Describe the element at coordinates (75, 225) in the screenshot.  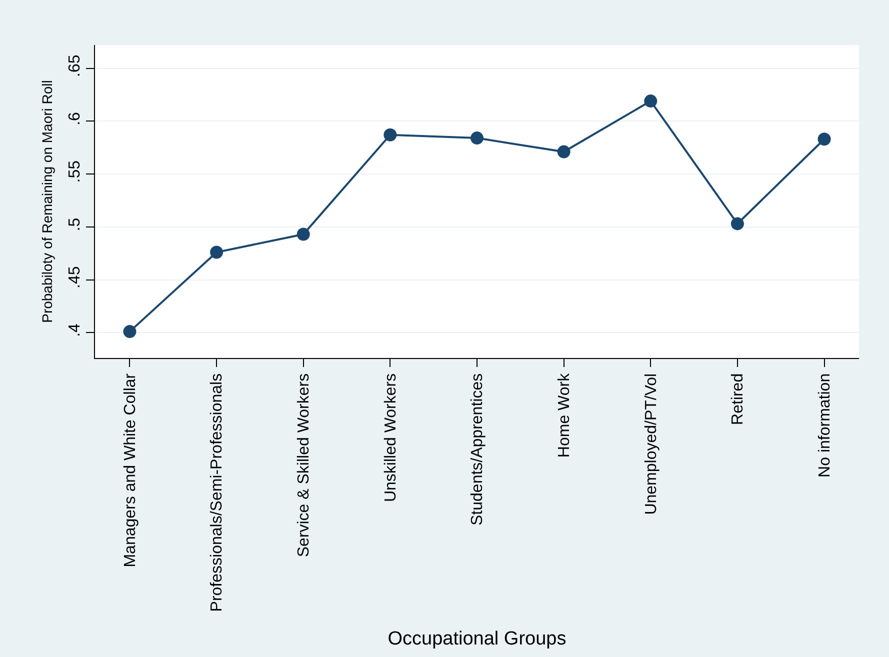
I see `y-tick-label: .5` at that location.